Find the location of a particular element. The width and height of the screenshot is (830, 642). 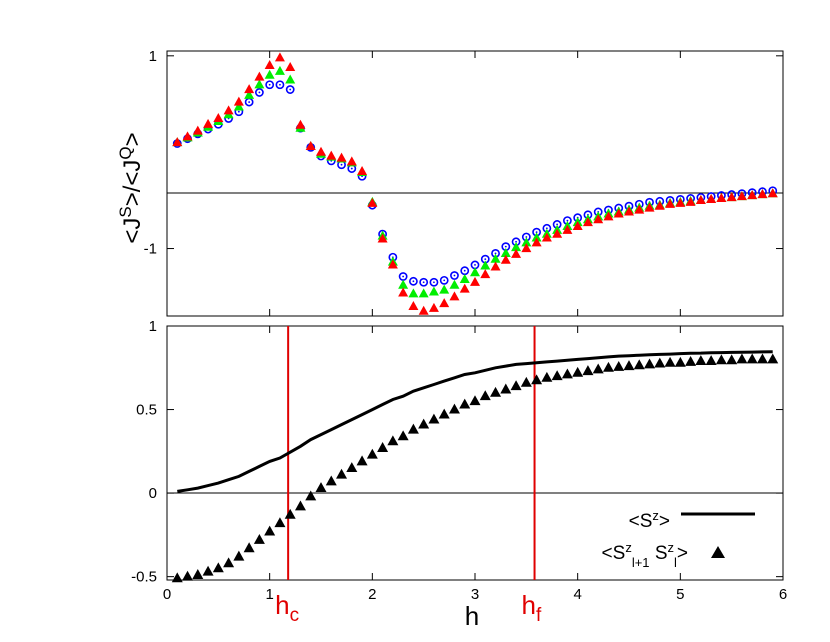

legend-triangle-marker is located at coordinates (718, 552).